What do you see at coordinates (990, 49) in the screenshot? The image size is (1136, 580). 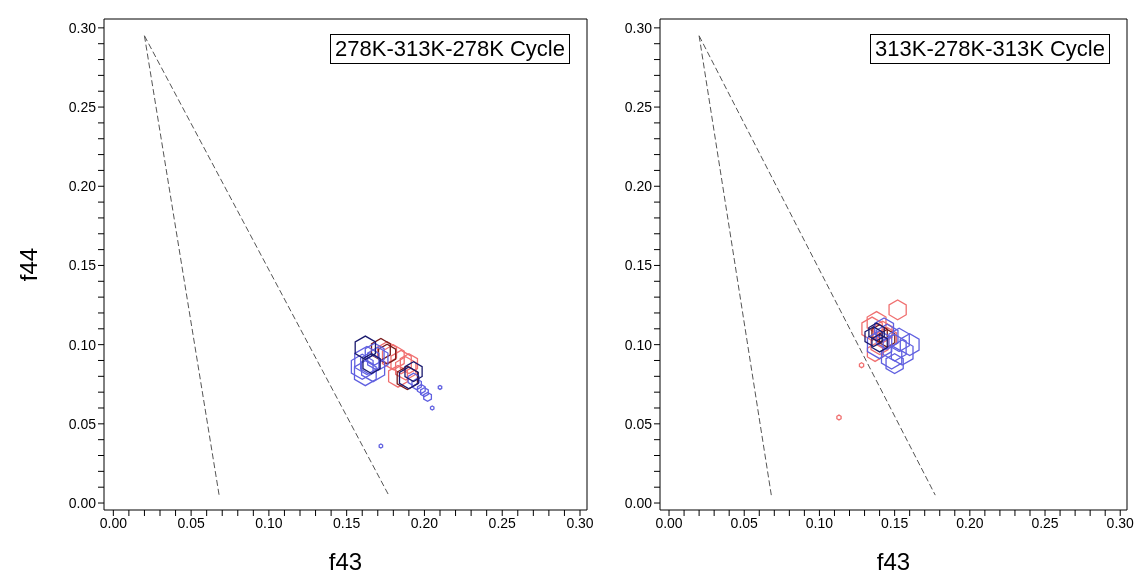 I see `annotation: 313K-278K-313K Cycle` at bounding box center [990, 49].